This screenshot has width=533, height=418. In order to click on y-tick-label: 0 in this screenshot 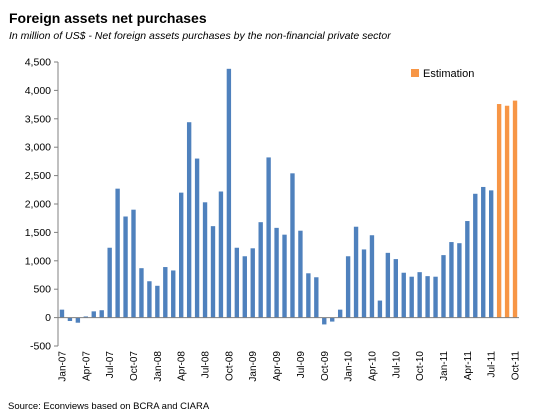, I will do `click(48, 318)`.